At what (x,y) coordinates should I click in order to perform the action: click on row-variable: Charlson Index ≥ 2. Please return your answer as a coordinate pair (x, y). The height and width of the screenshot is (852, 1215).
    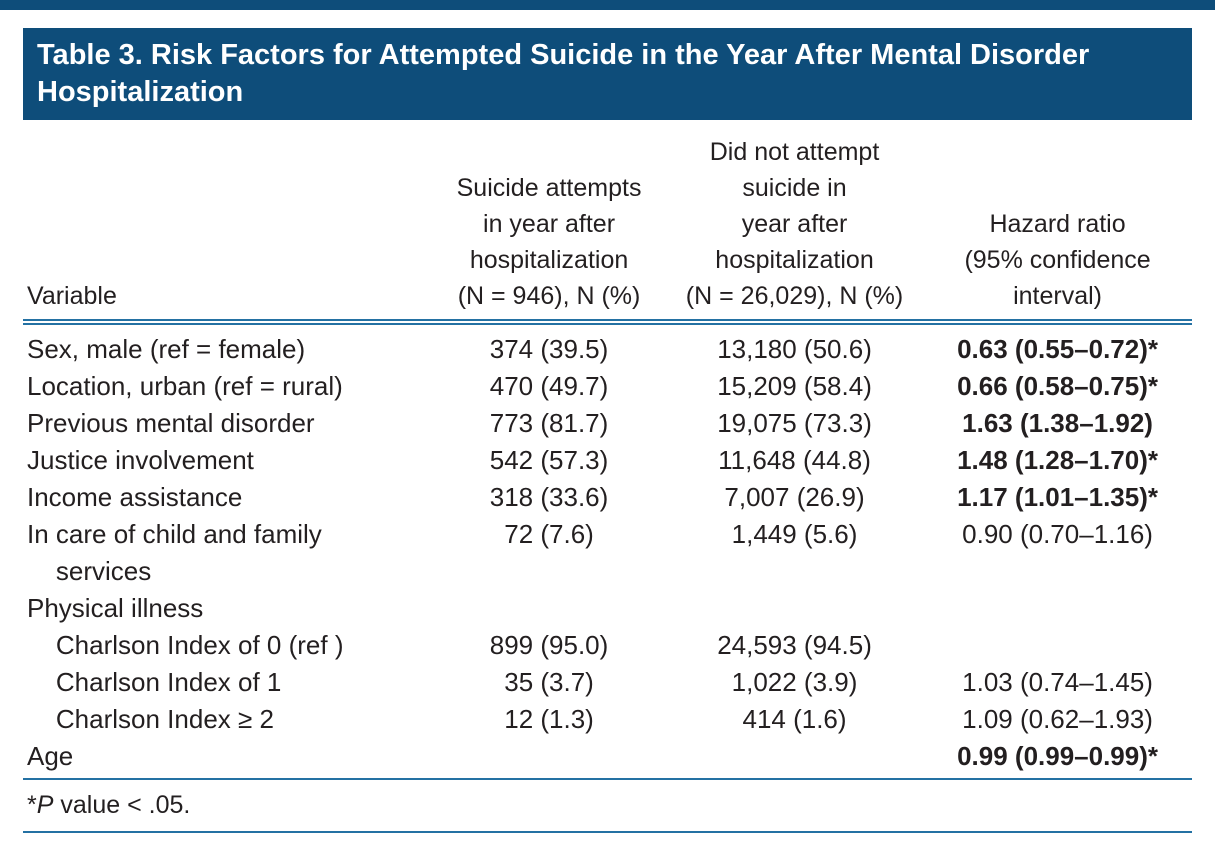
    Looking at the image, I should click on (150, 719).